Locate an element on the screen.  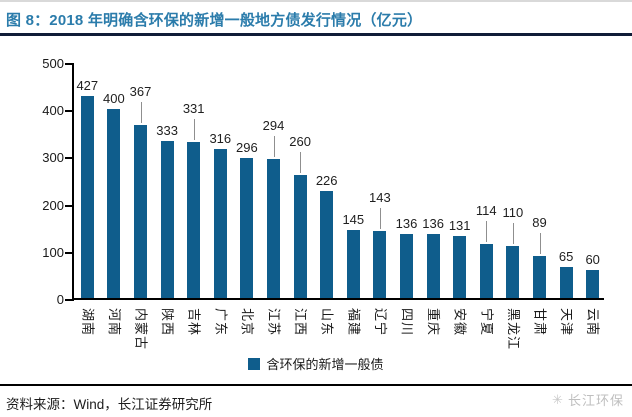
x-axis-tick-label: 北京 is located at coordinates (247, 322).